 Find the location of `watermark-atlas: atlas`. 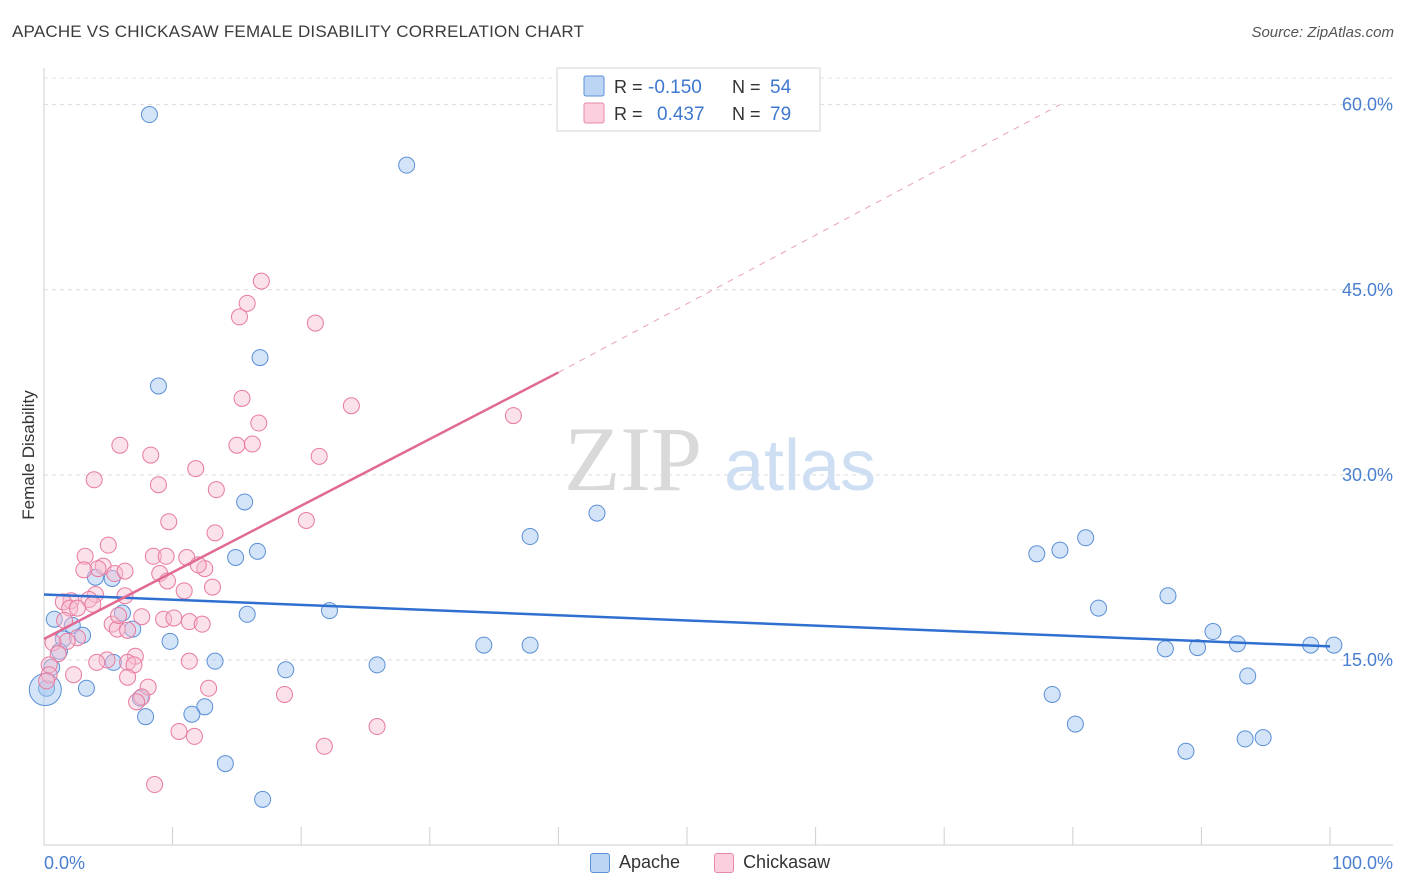

watermark-atlas: atlas is located at coordinates (800, 466).